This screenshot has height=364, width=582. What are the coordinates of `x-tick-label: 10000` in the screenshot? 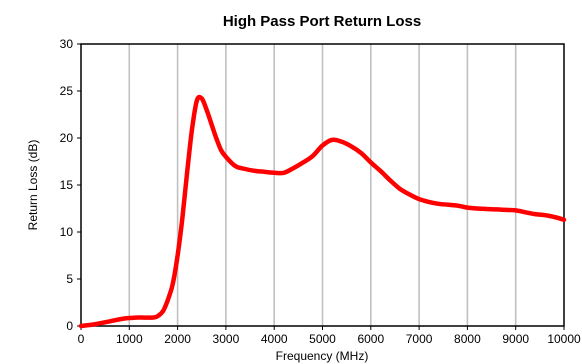 It's located at (564, 339).